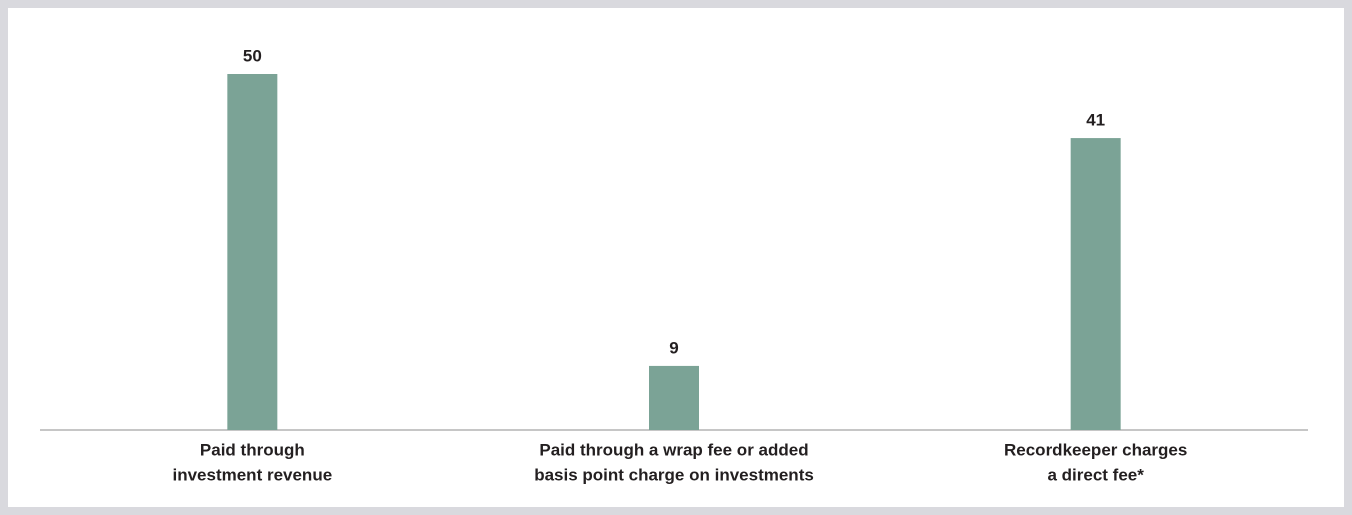 The width and height of the screenshot is (1352, 515). What do you see at coordinates (1095, 474) in the screenshot?
I see `x-tick-label: a direct fee*` at bounding box center [1095, 474].